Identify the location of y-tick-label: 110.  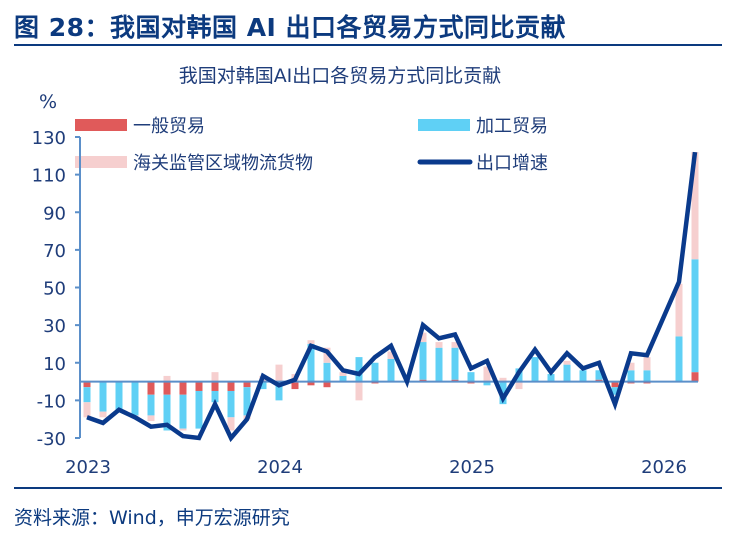
(49, 176).